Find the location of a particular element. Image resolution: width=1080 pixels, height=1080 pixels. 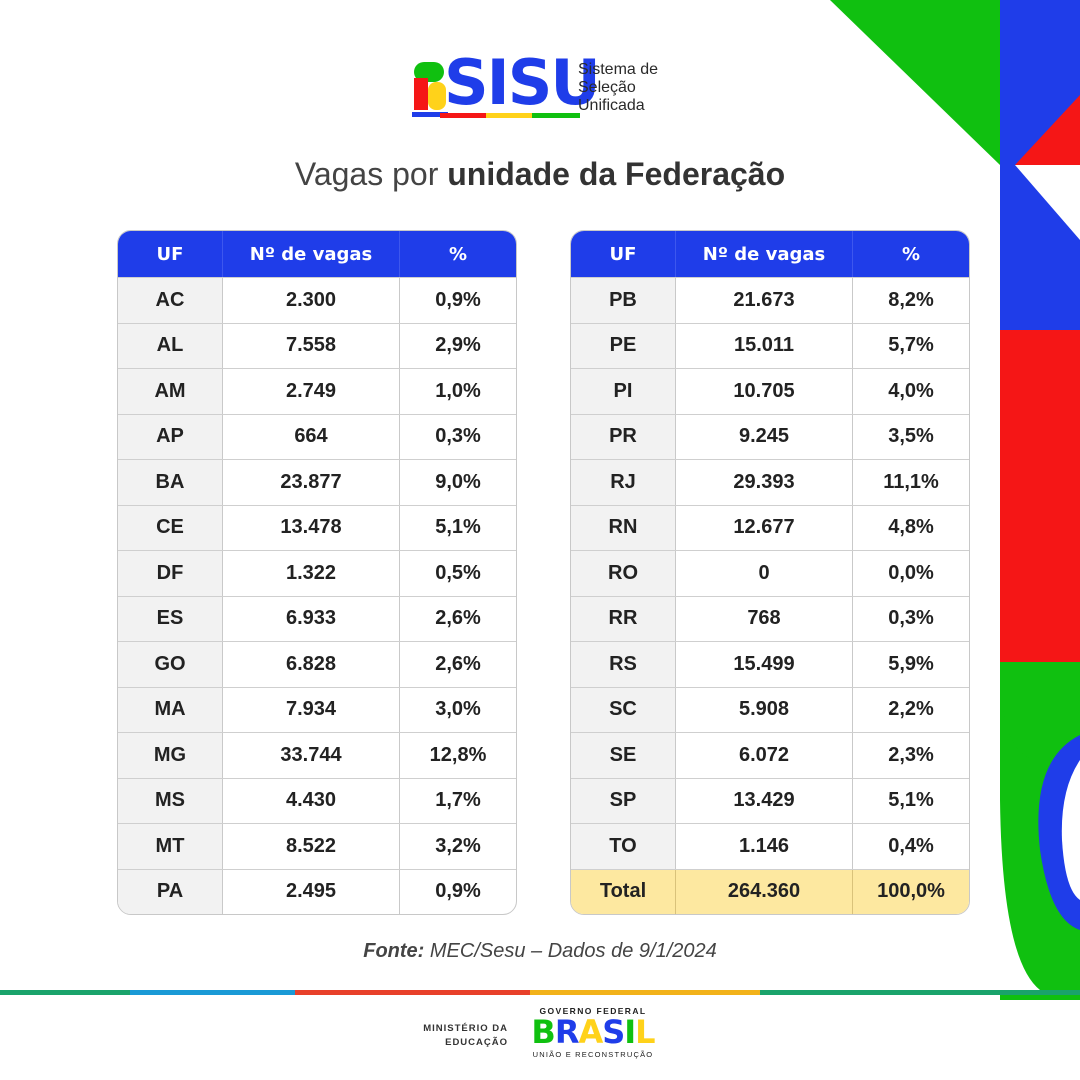

logo-subtitle: Sistema de Seleção Unificada is located at coordinates (633, 88).